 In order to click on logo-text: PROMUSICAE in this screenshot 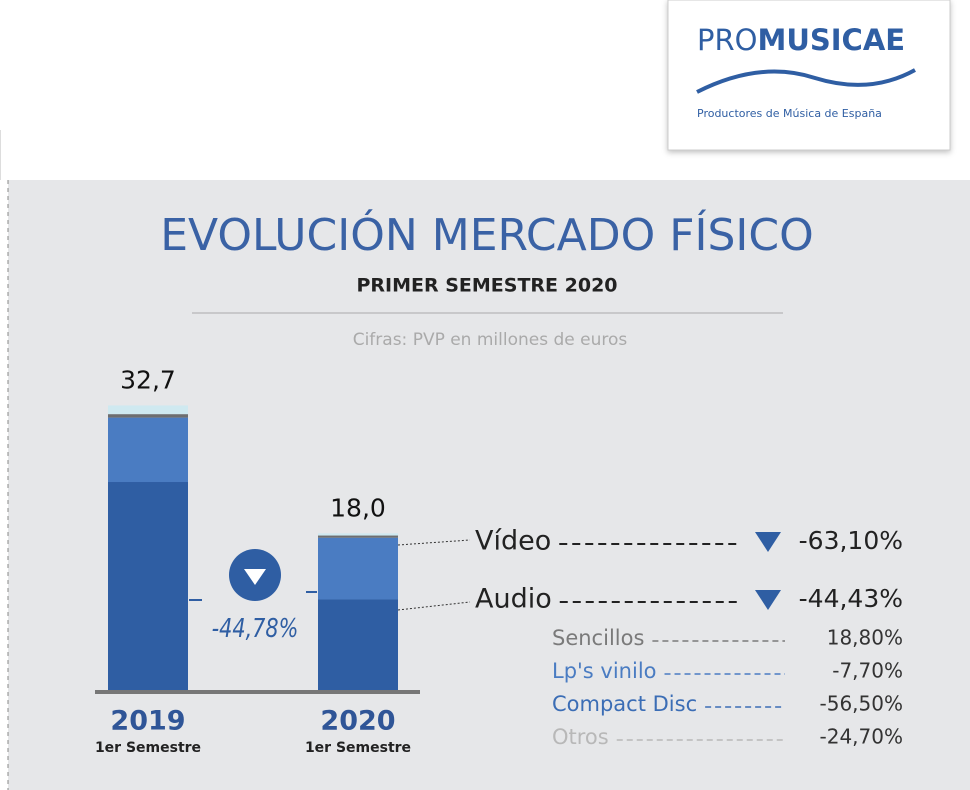, I will do `click(801, 40)`.